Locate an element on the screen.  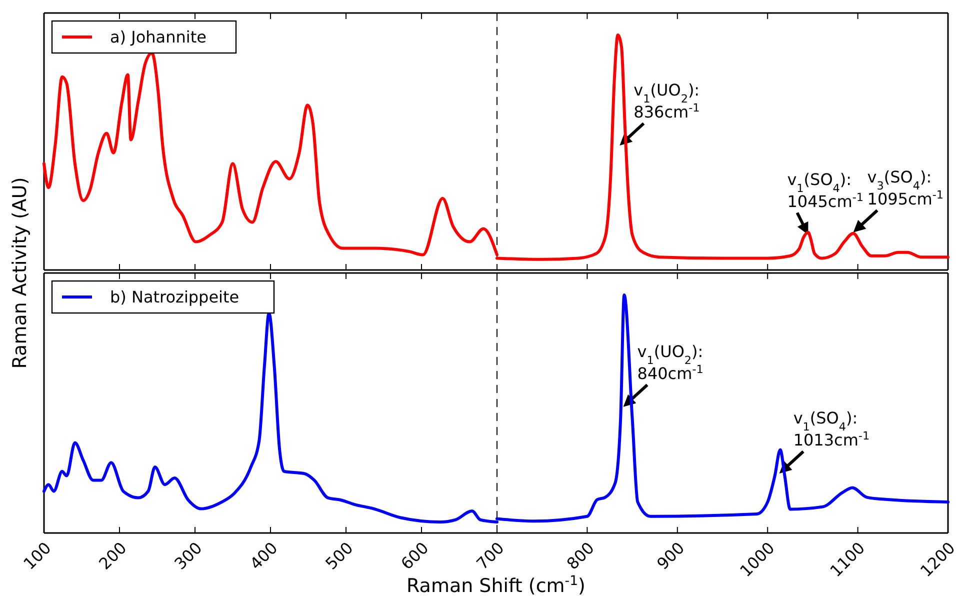
x-tick-label: 700 is located at coordinates (490, 556).